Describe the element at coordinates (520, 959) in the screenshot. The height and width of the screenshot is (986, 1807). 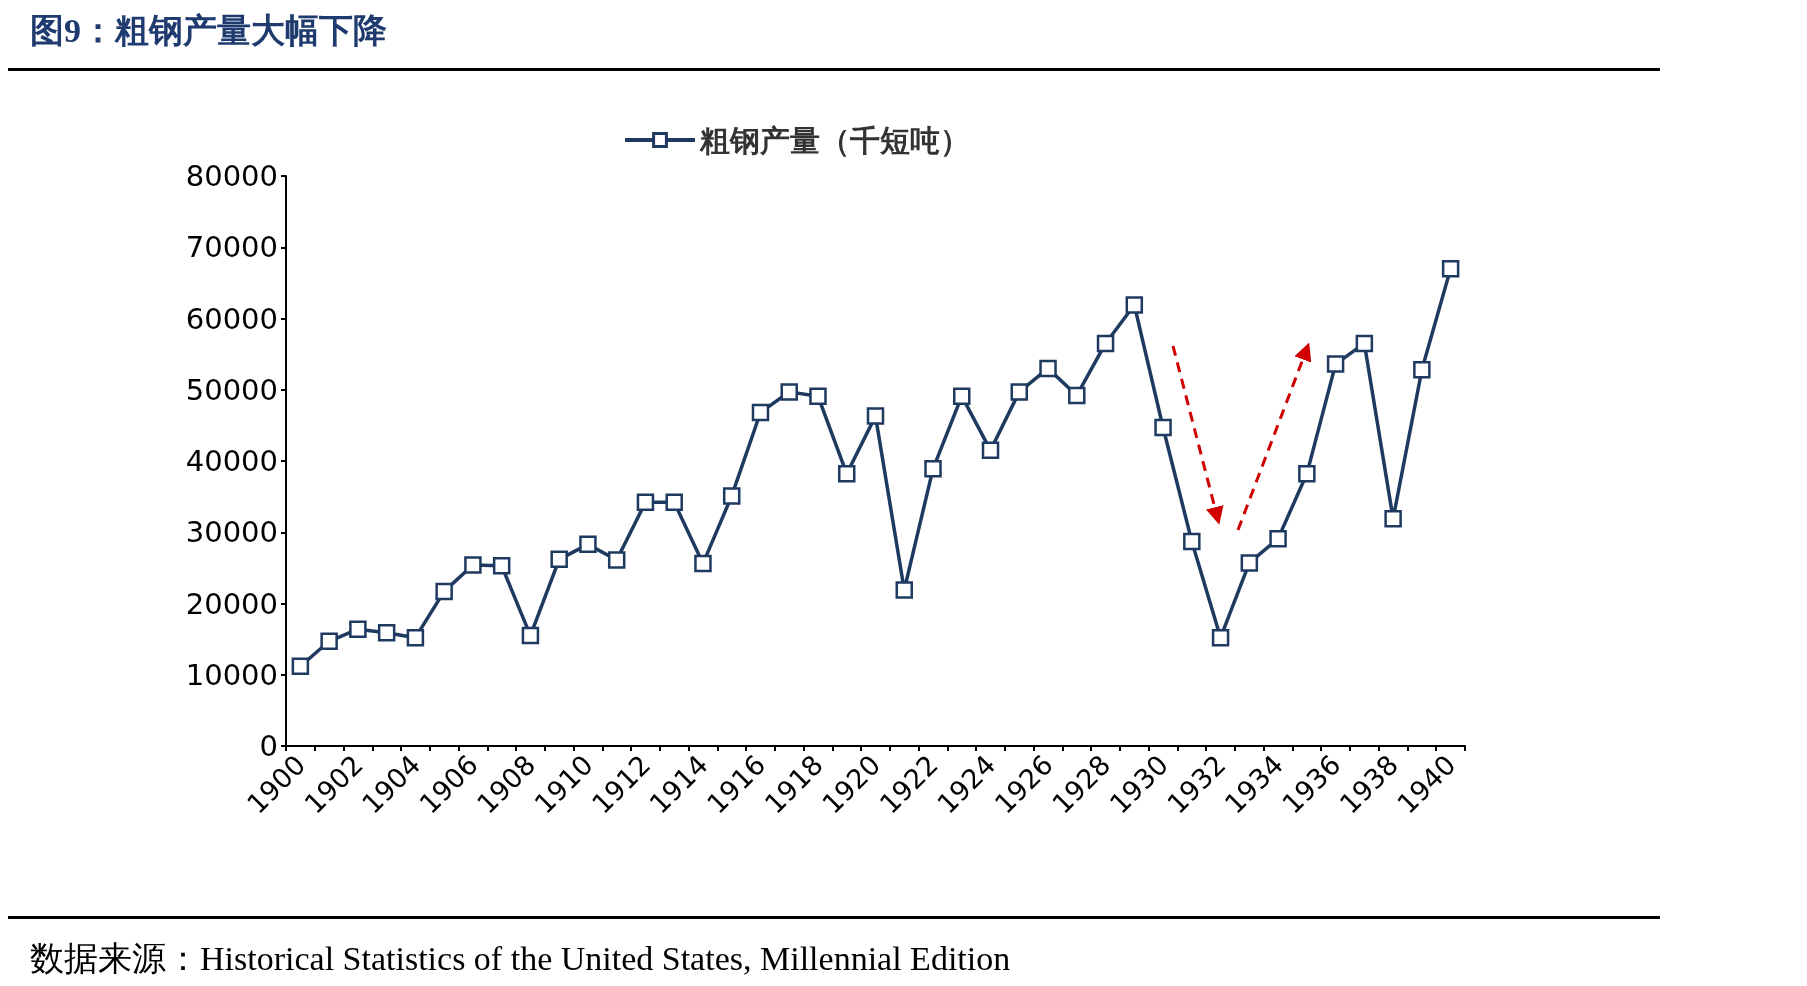
I see `source-note: 数据来源：Historical Statistics of the United States, Millennial Edition` at that location.